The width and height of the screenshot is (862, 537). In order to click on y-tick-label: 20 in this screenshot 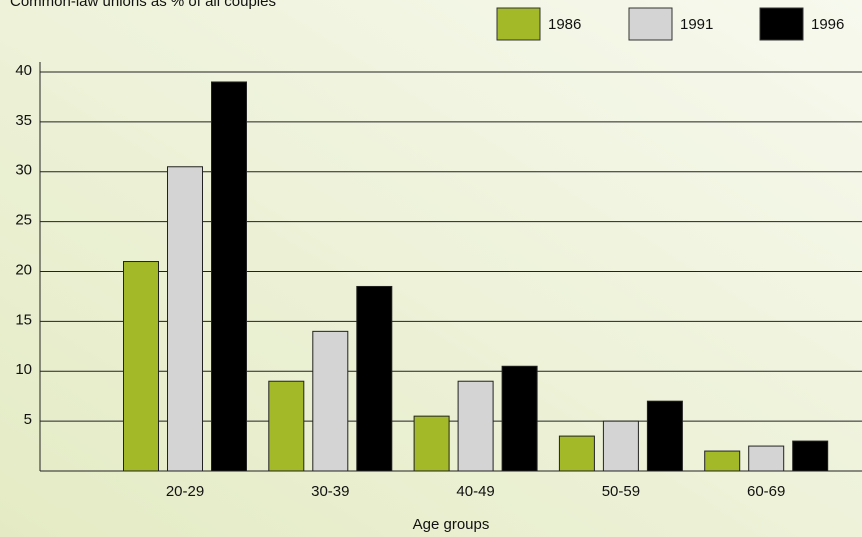, I will do `click(23, 269)`.